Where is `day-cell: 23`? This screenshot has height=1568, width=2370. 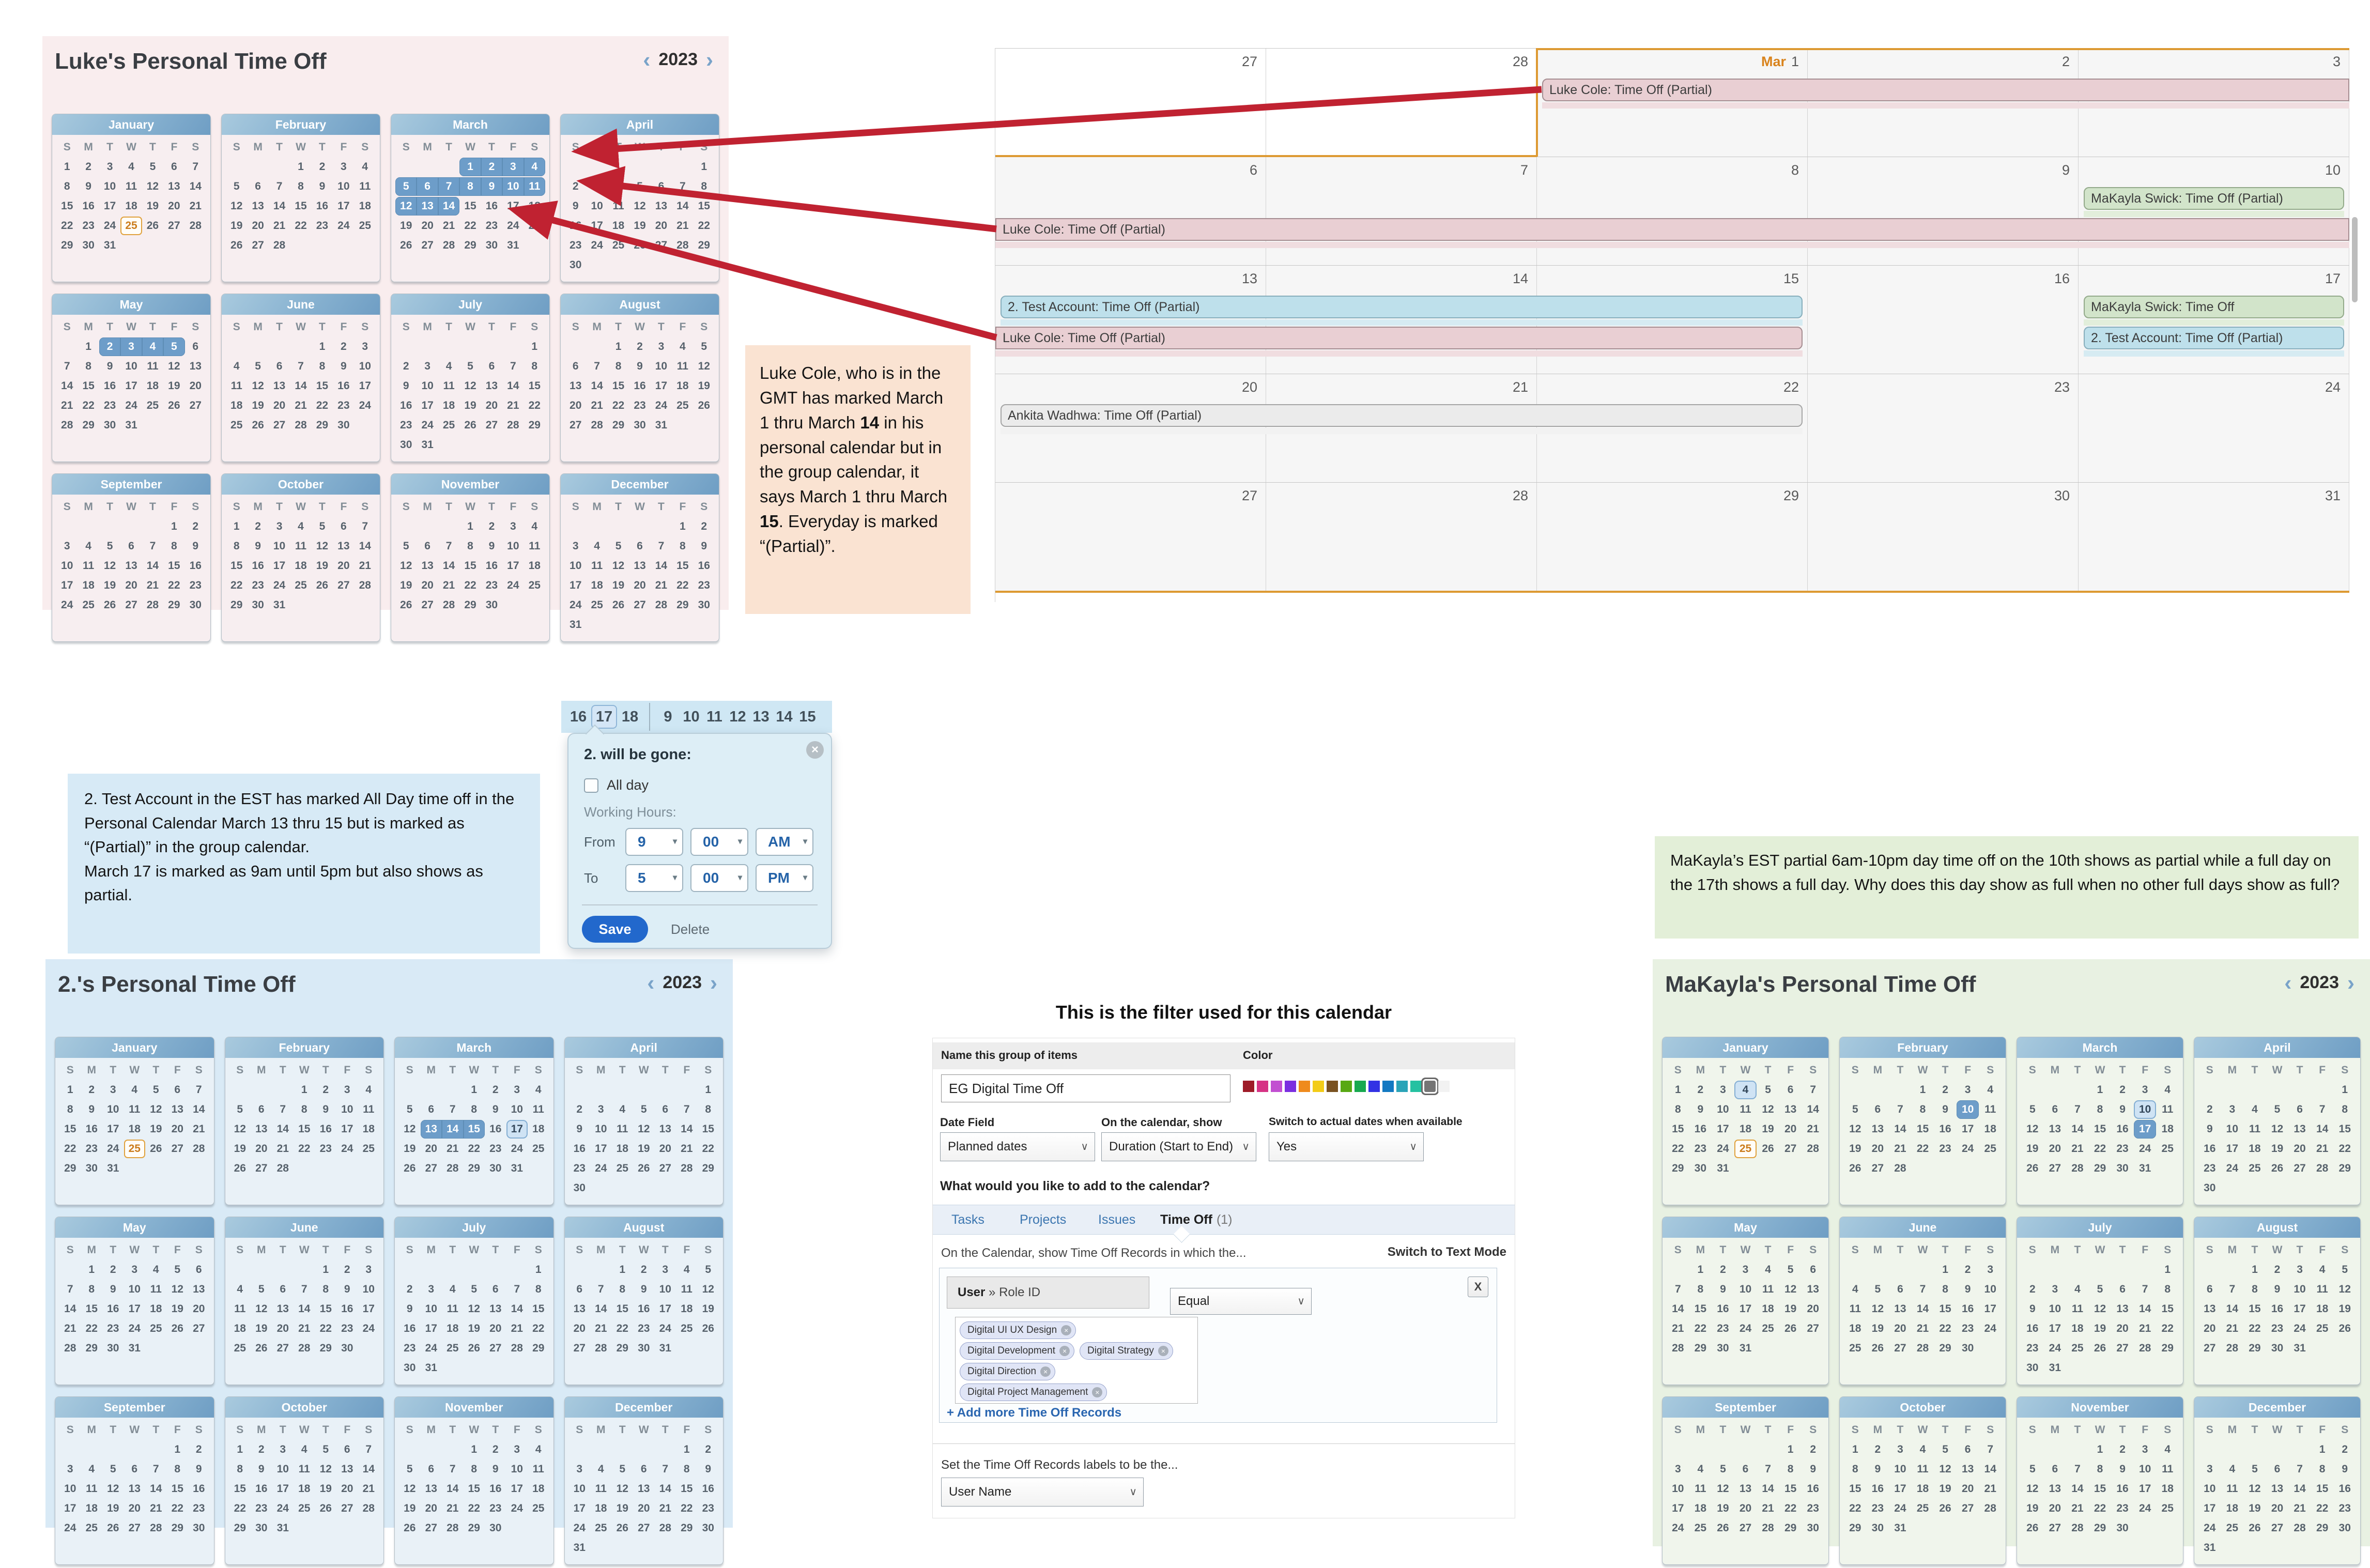
day-cell: 23 is located at coordinates (2032, 1348).